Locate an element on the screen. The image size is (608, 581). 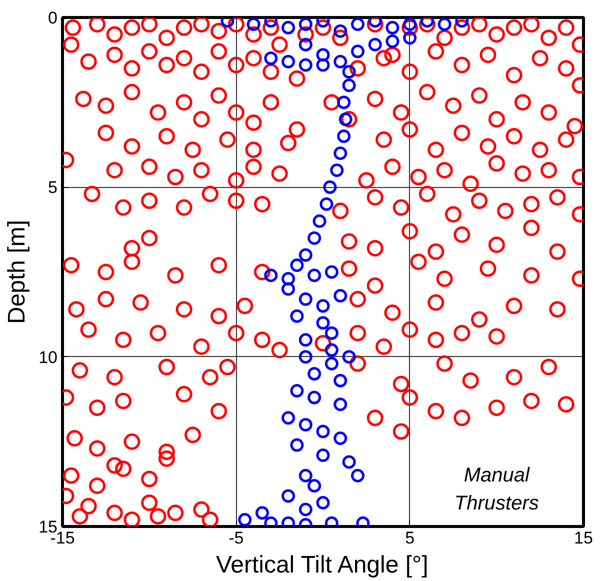
y-axis-title: Depth [m] is located at coordinates (17, 272).